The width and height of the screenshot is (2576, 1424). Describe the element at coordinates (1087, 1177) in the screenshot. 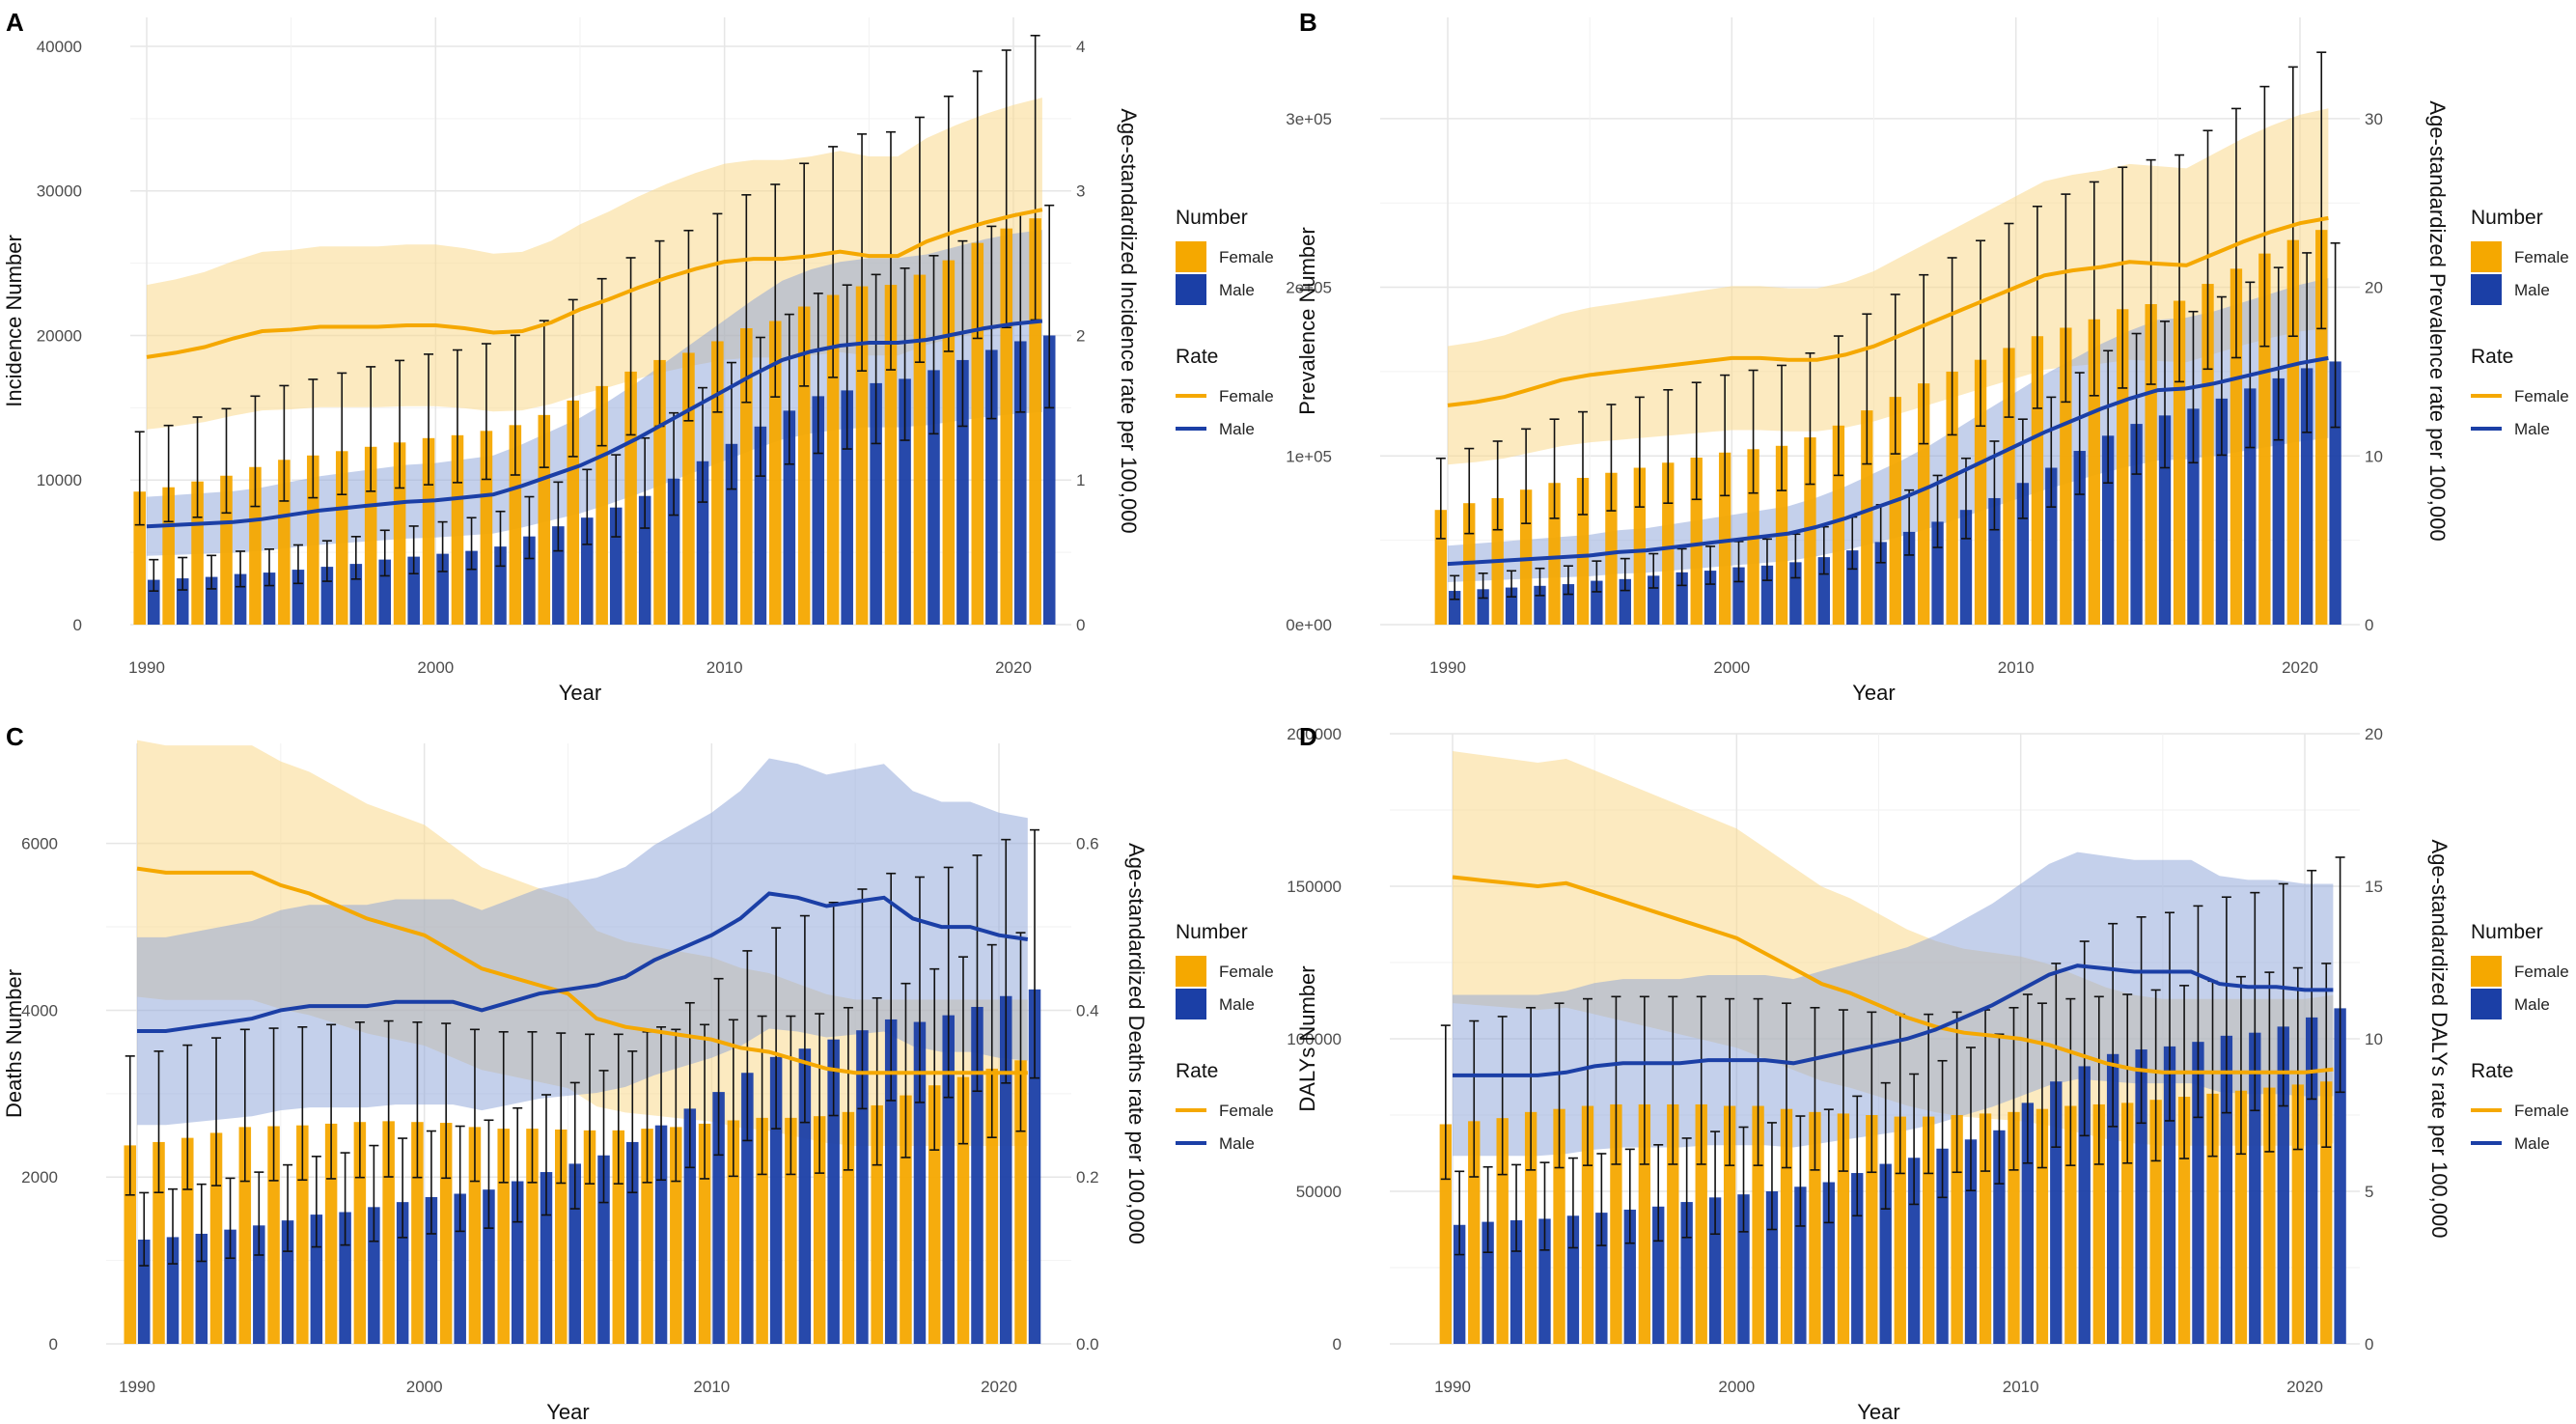

I see `y-right-tick-label: 0.2` at that location.